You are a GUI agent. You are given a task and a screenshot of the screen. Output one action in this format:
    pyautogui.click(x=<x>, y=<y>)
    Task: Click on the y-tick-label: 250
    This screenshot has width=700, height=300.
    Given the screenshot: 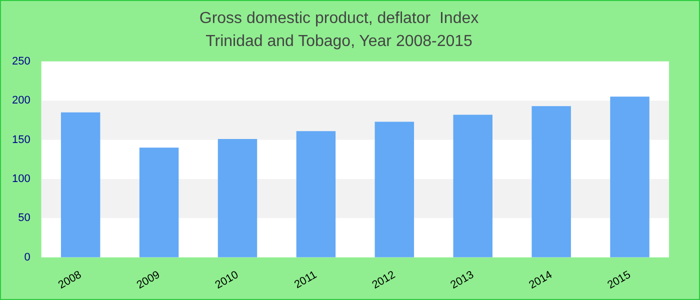 What is the action you would take?
    pyautogui.click(x=21, y=61)
    